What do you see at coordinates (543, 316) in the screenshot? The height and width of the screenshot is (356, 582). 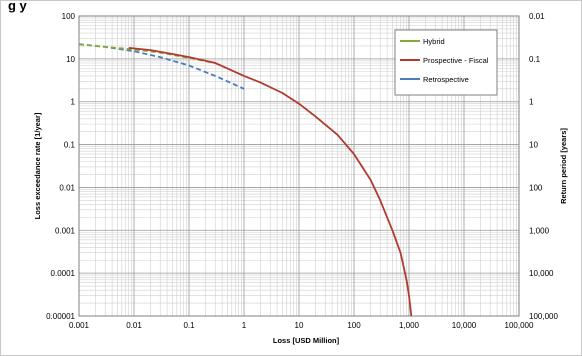 I see `y2-tick-label: 100,000` at bounding box center [543, 316].